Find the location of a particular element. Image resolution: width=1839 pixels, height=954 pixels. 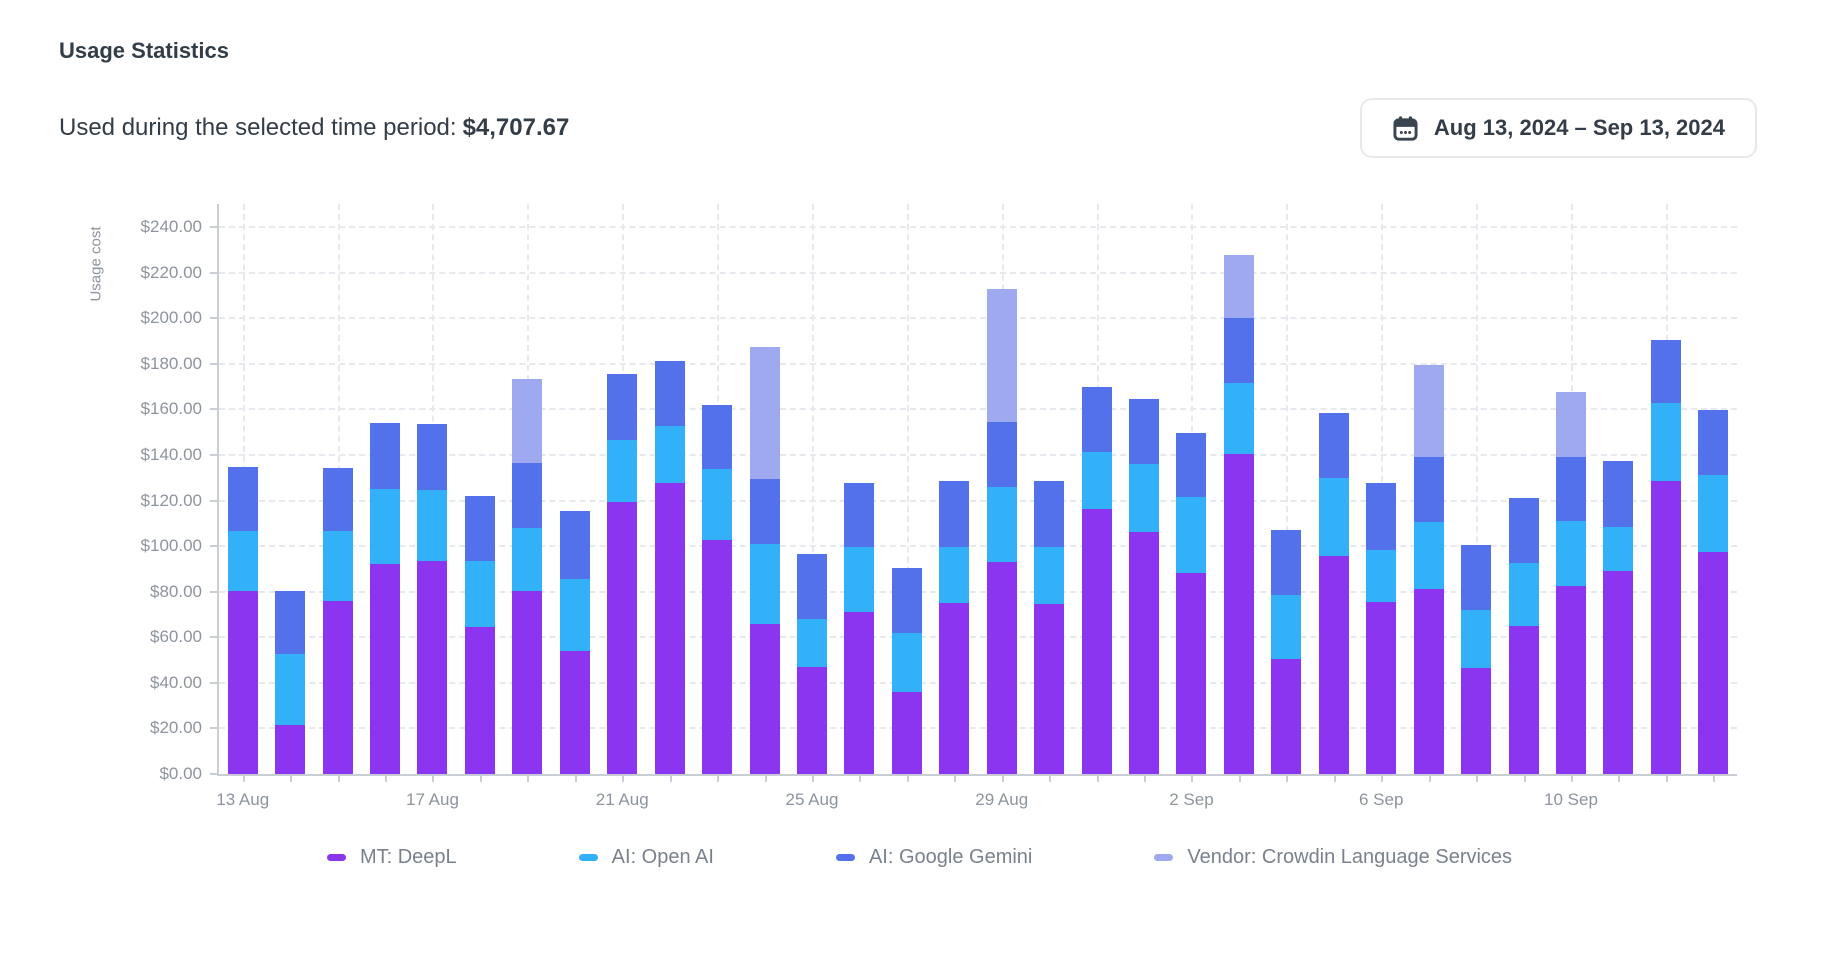

bar-17-aug is located at coordinates (432, 599).